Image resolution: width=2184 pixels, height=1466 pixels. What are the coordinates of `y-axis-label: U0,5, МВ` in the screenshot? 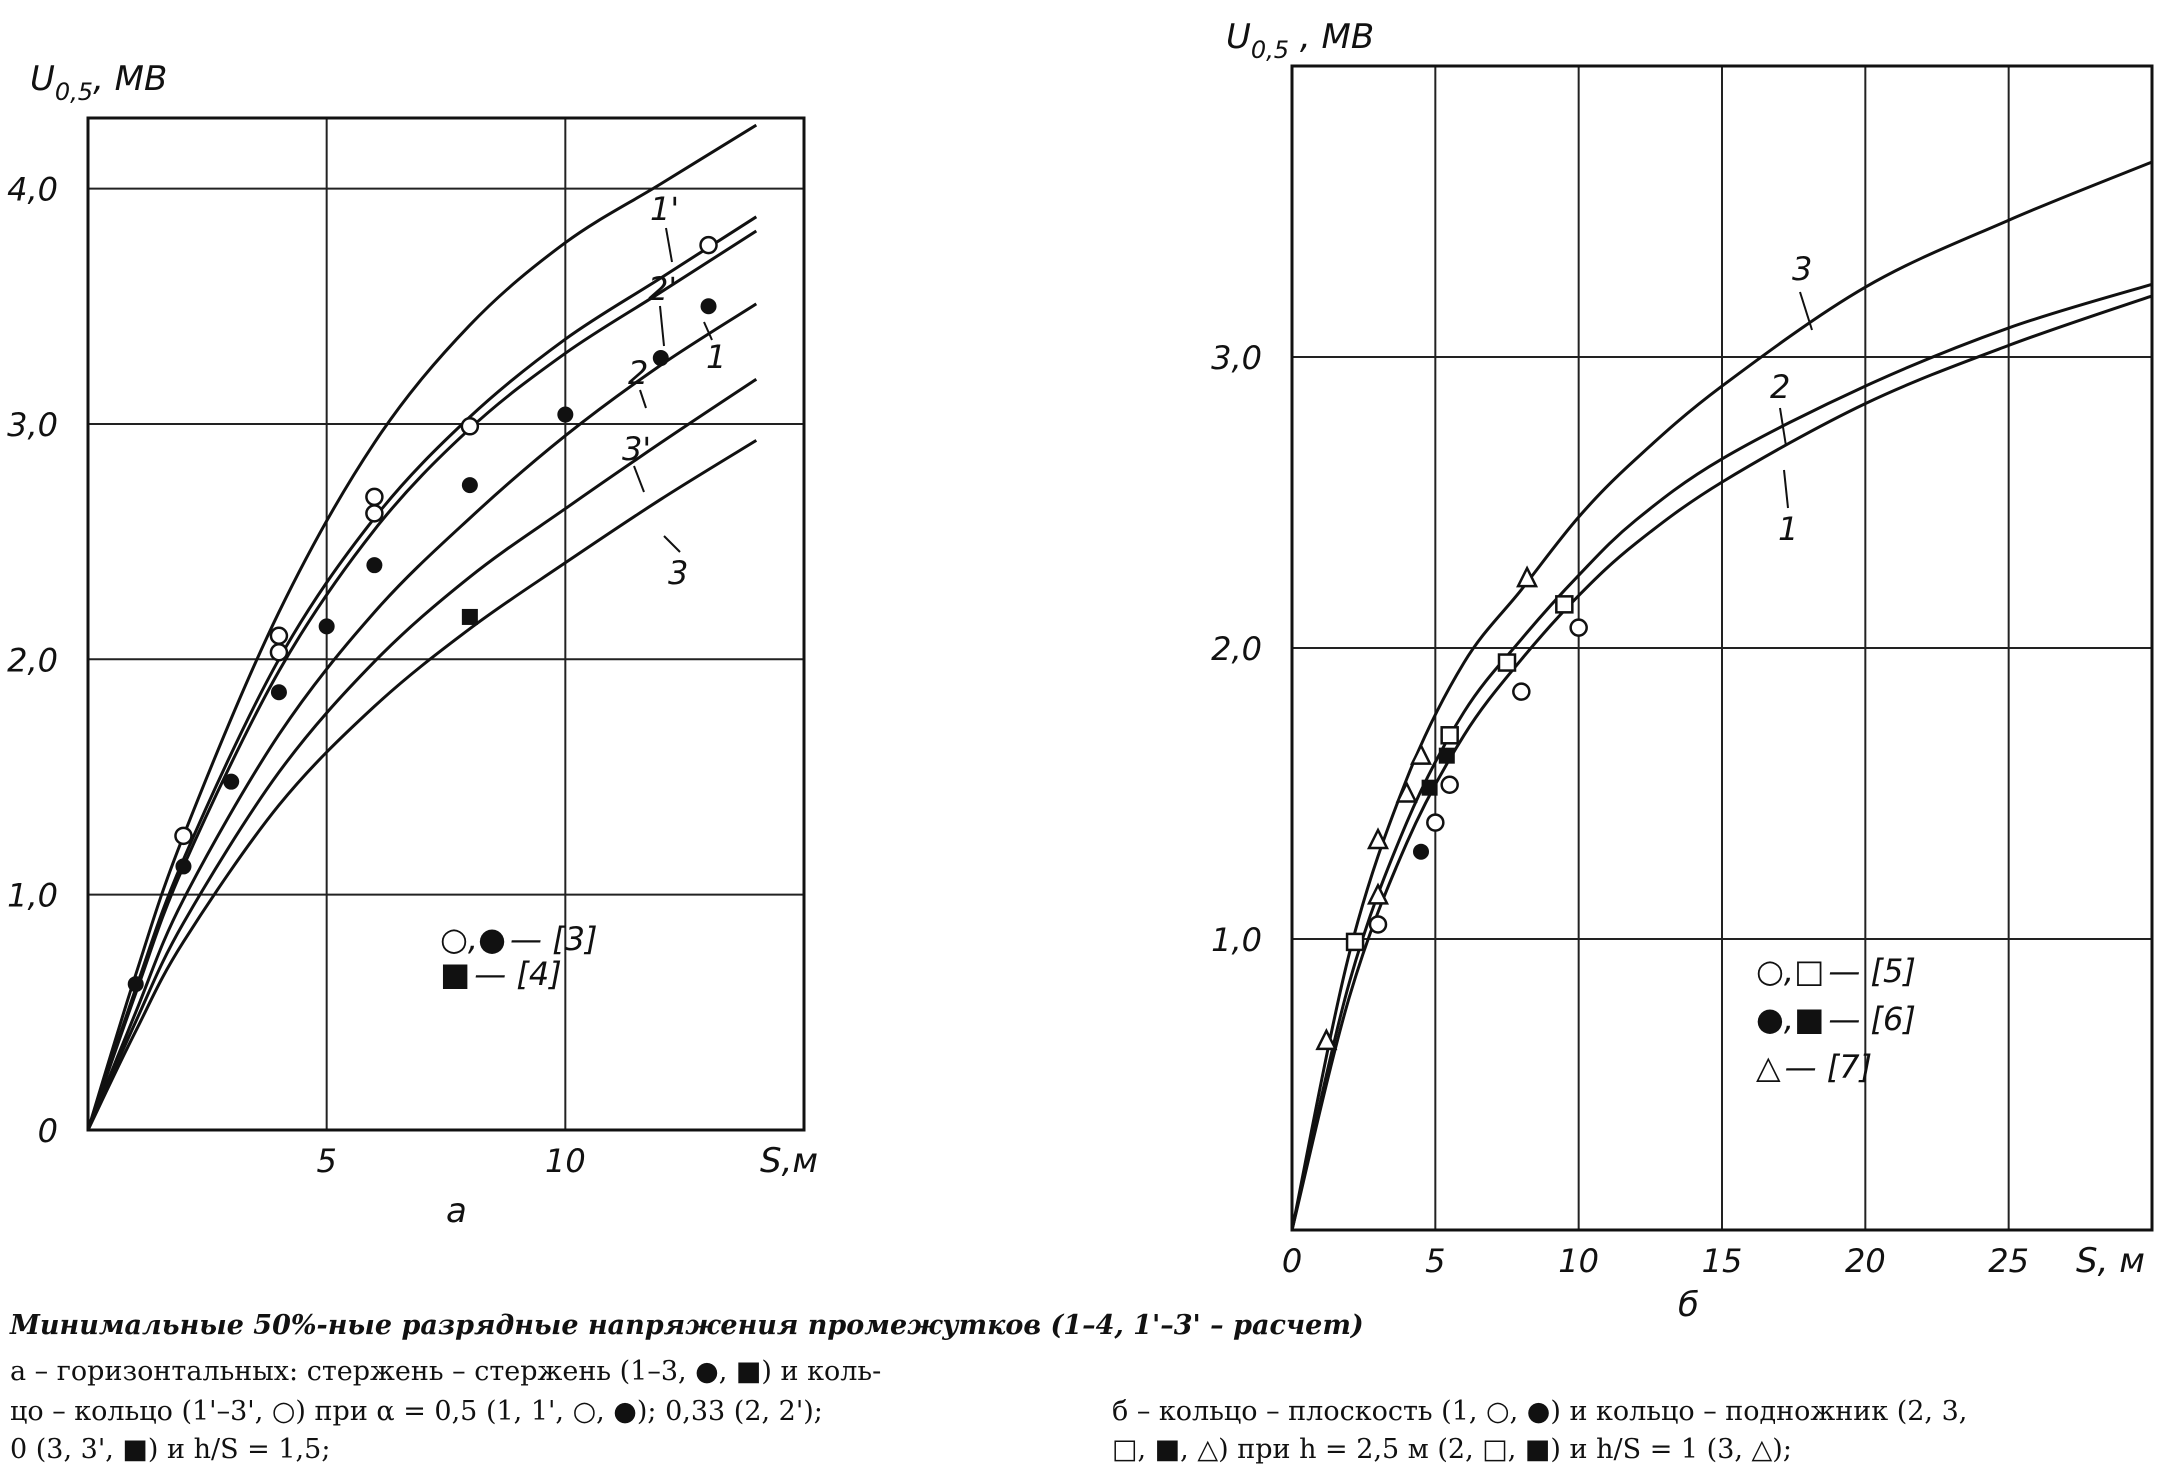 It's located at (98, 82).